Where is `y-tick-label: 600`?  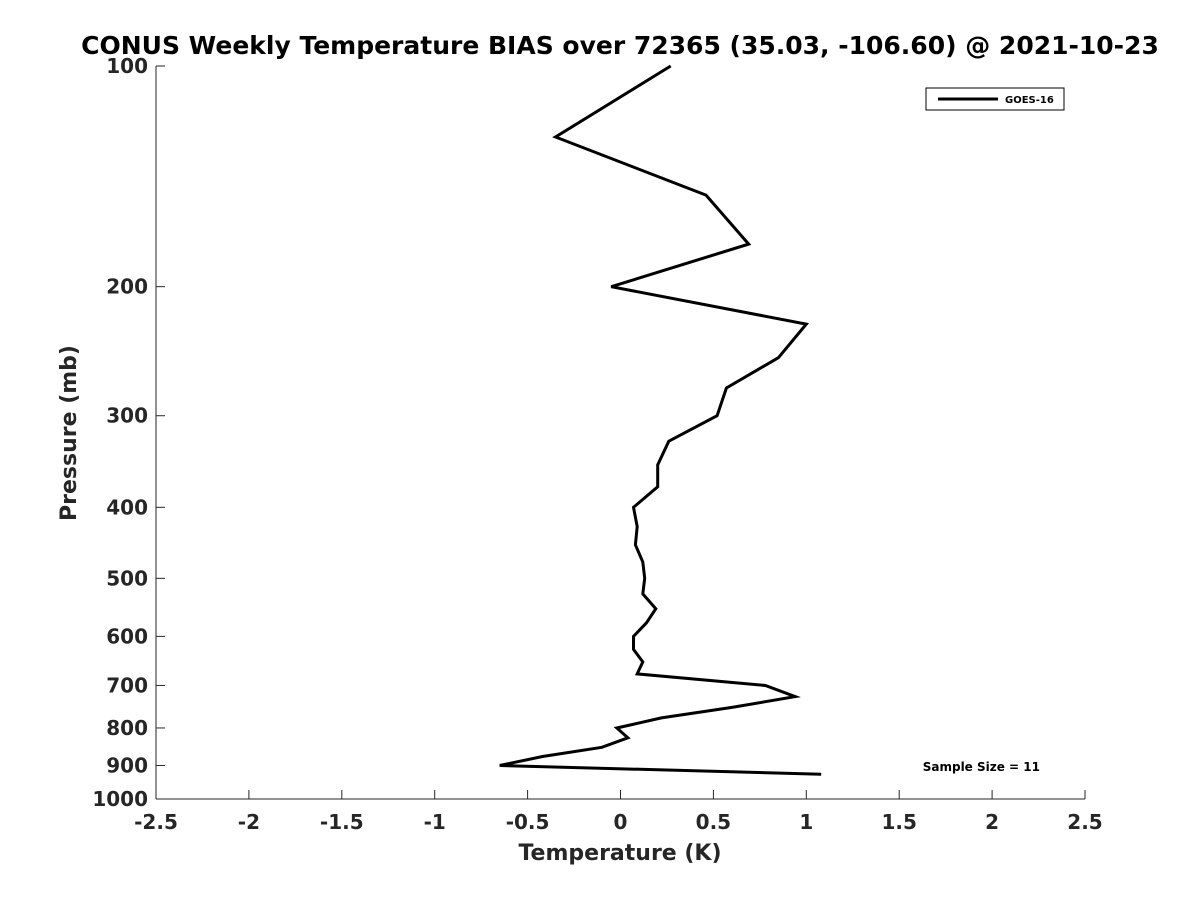 y-tick-label: 600 is located at coordinates (127, 636).